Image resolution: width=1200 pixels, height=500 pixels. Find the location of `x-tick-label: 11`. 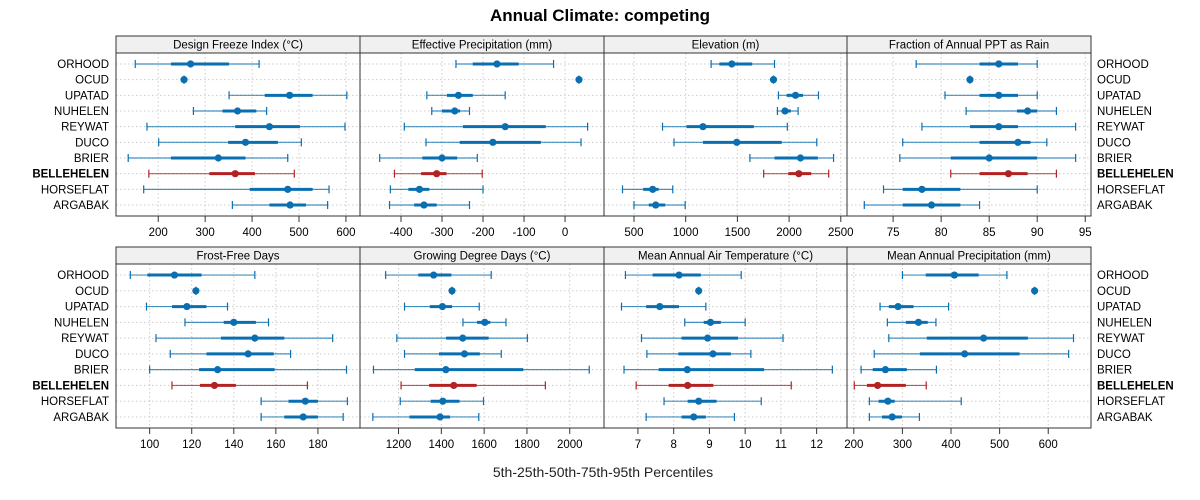

x-tick-label: 11 is located at coordinates (781, 445).